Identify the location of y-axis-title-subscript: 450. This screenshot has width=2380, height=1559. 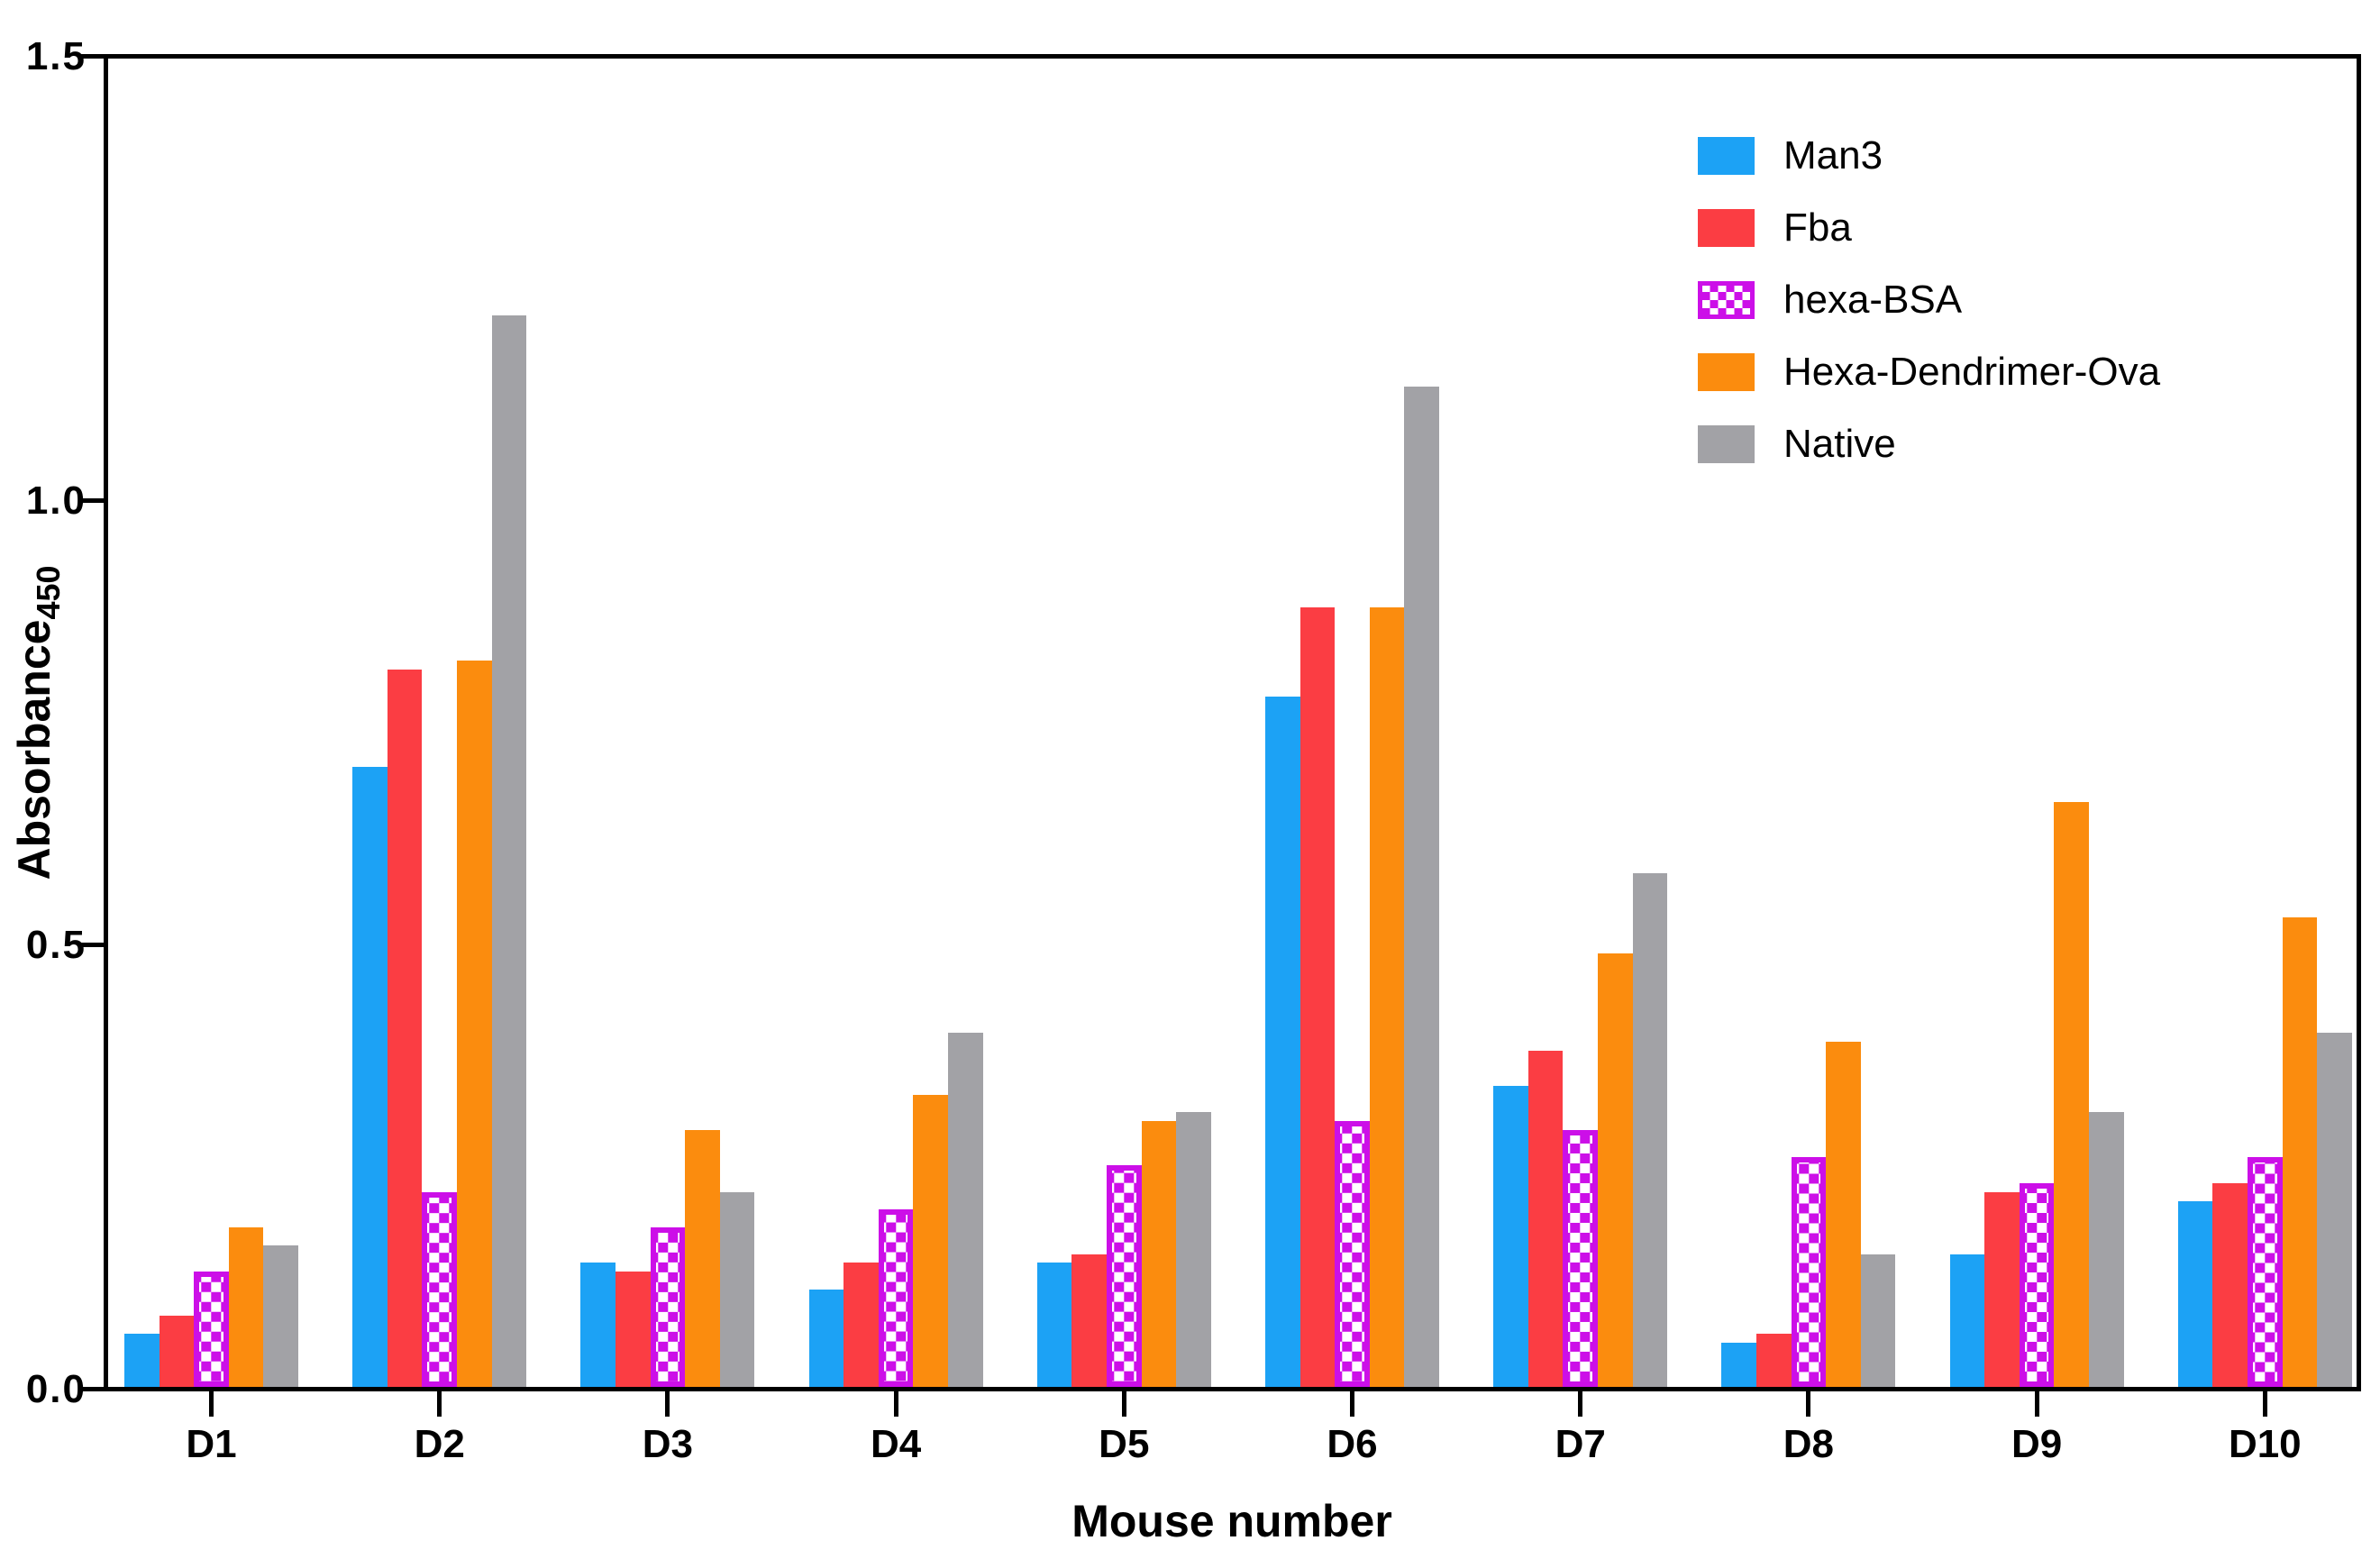
(49, 592).